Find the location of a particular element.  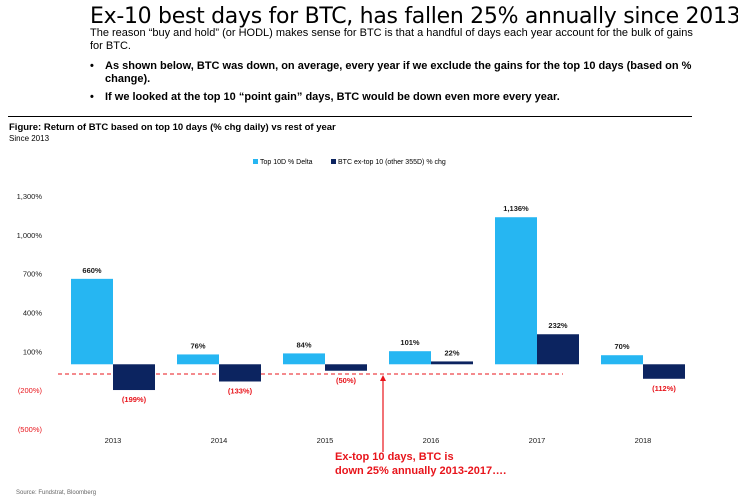

data-label: 84% is located at coordinates (303, 344).